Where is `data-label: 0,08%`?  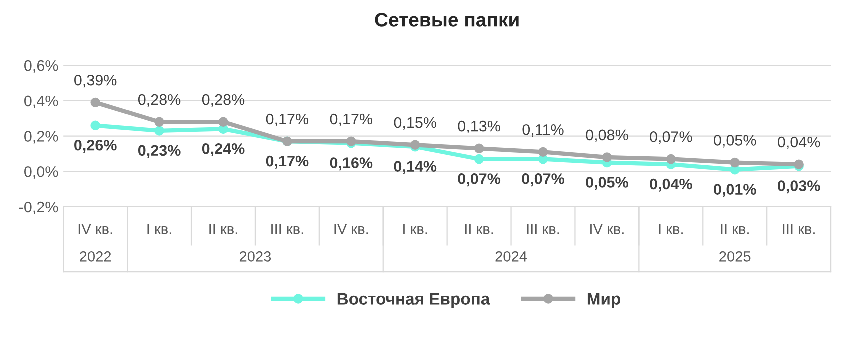
data-label: 0,08% is located at coordinates (607, 136).